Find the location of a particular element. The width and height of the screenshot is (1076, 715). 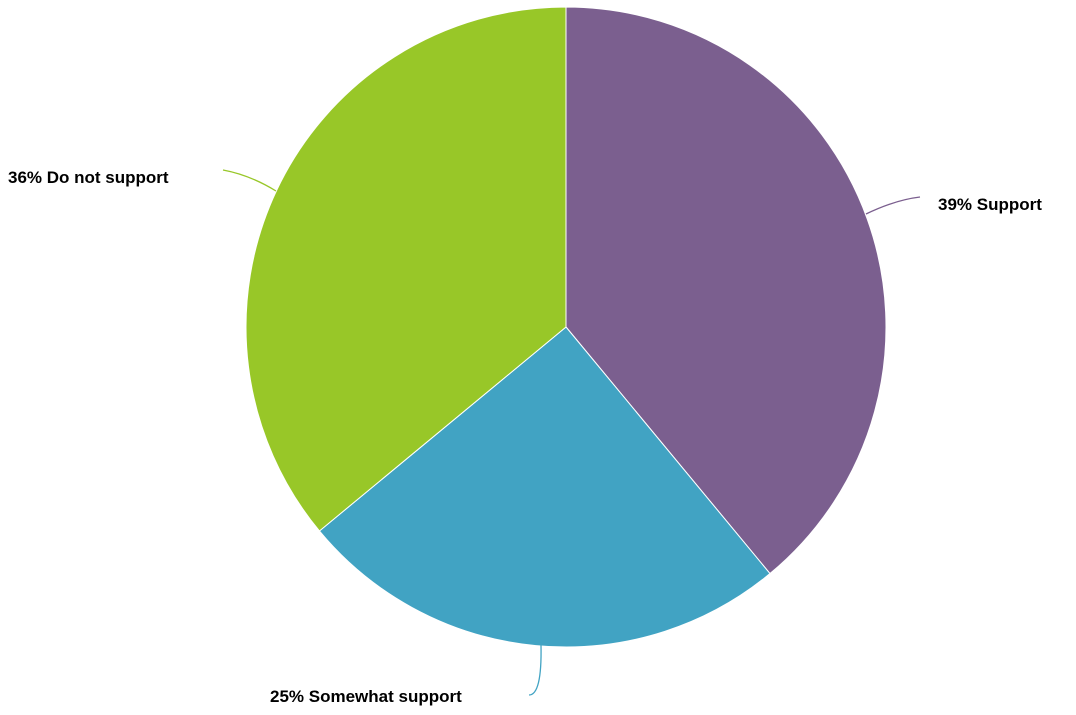

data-label-somewhat-support: 25% Somewhat support is located at coordinates (366, 696).